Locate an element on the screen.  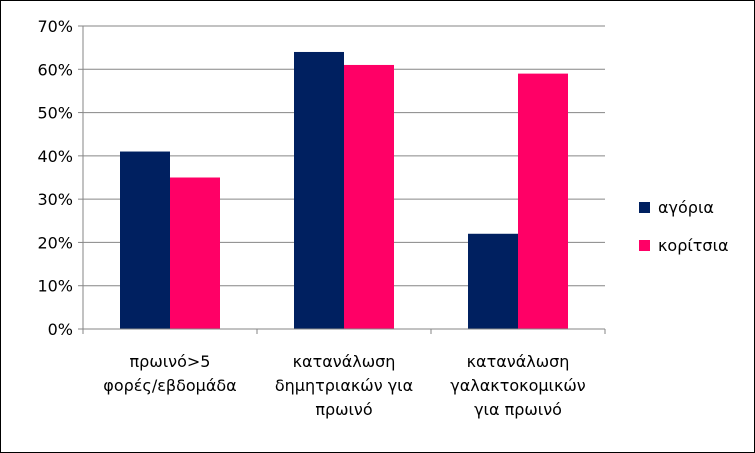
x-category-label: φορές/εβδομάδα is located at coordinates (169, 385).